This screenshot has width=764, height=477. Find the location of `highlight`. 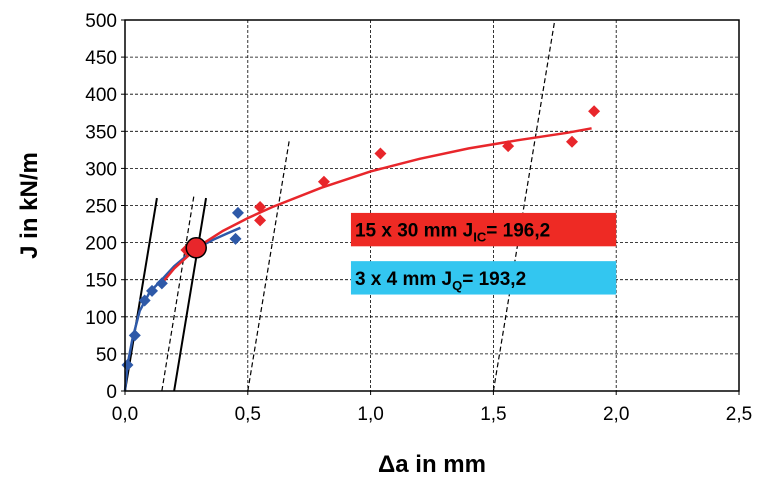

highlight is located at coordinates (196, 248).